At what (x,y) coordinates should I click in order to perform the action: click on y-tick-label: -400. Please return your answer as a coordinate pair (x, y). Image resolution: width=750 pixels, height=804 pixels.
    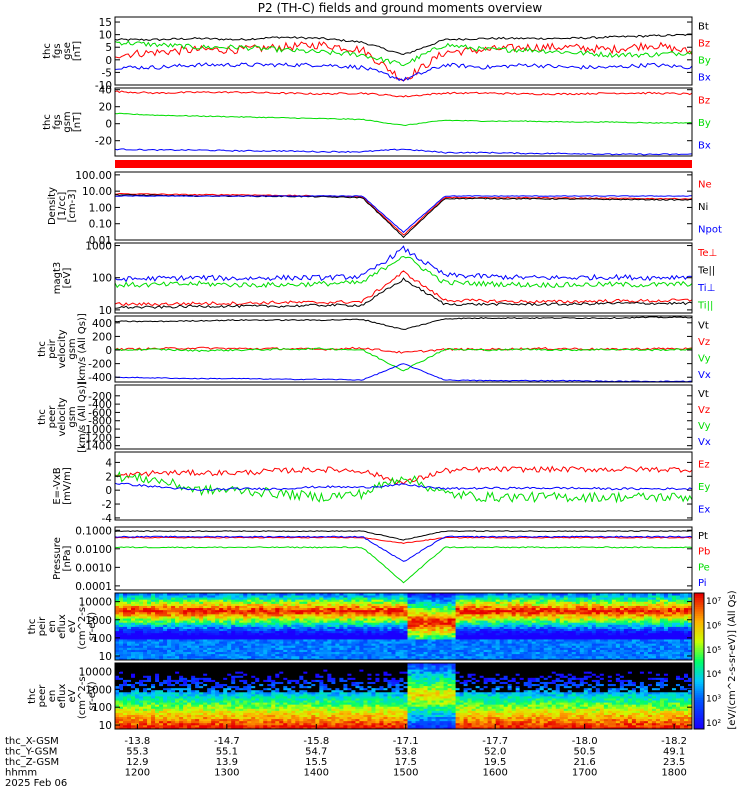
    Looking at the image, I should click on (100, 378).